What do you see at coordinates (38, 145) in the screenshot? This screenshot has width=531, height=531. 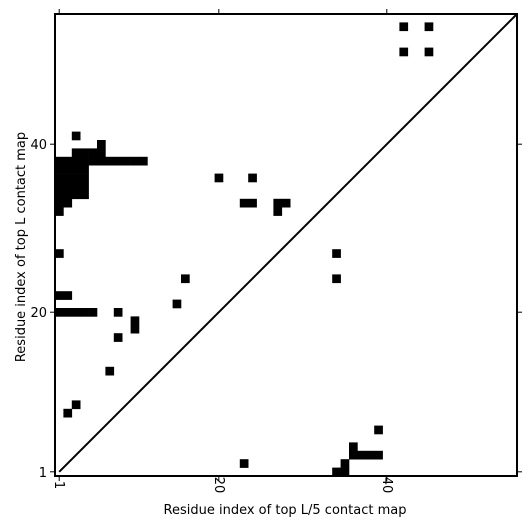 I see `y-tick-label: 40` at bounding box center [38, 145].